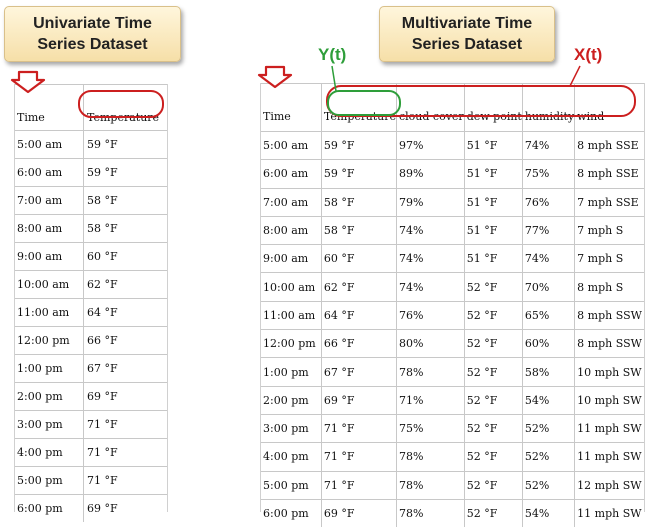 This screenshot has height=527, width=650. I want to click on univariate-title-line1: Univariate Time, so click(92, 23).